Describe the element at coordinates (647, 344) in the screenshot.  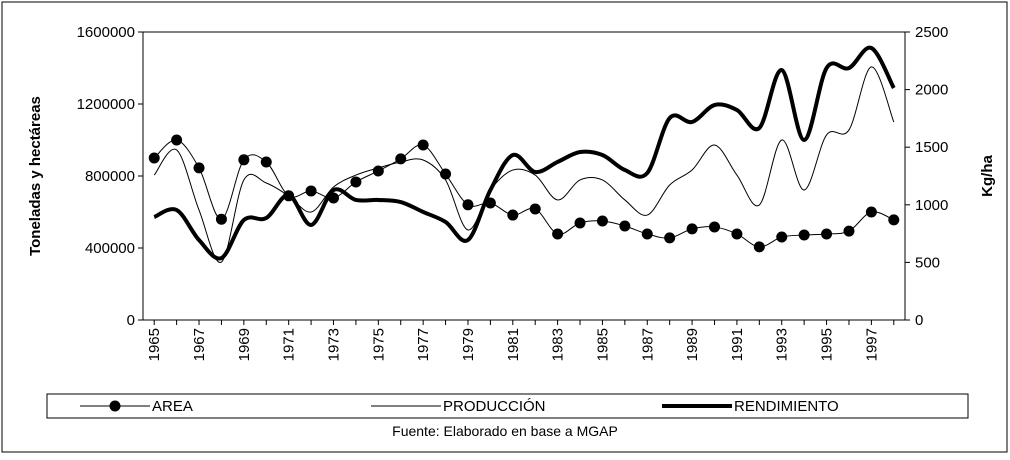
I see `x-tick-label: 1987` at that location.